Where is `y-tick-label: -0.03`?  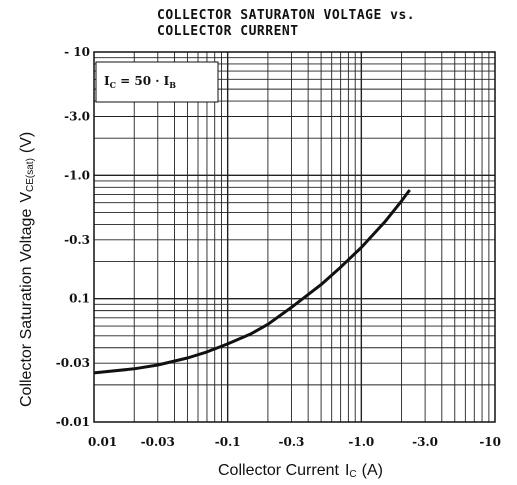 y-tick-label: -0.03 is located at coordinates (73, 363).